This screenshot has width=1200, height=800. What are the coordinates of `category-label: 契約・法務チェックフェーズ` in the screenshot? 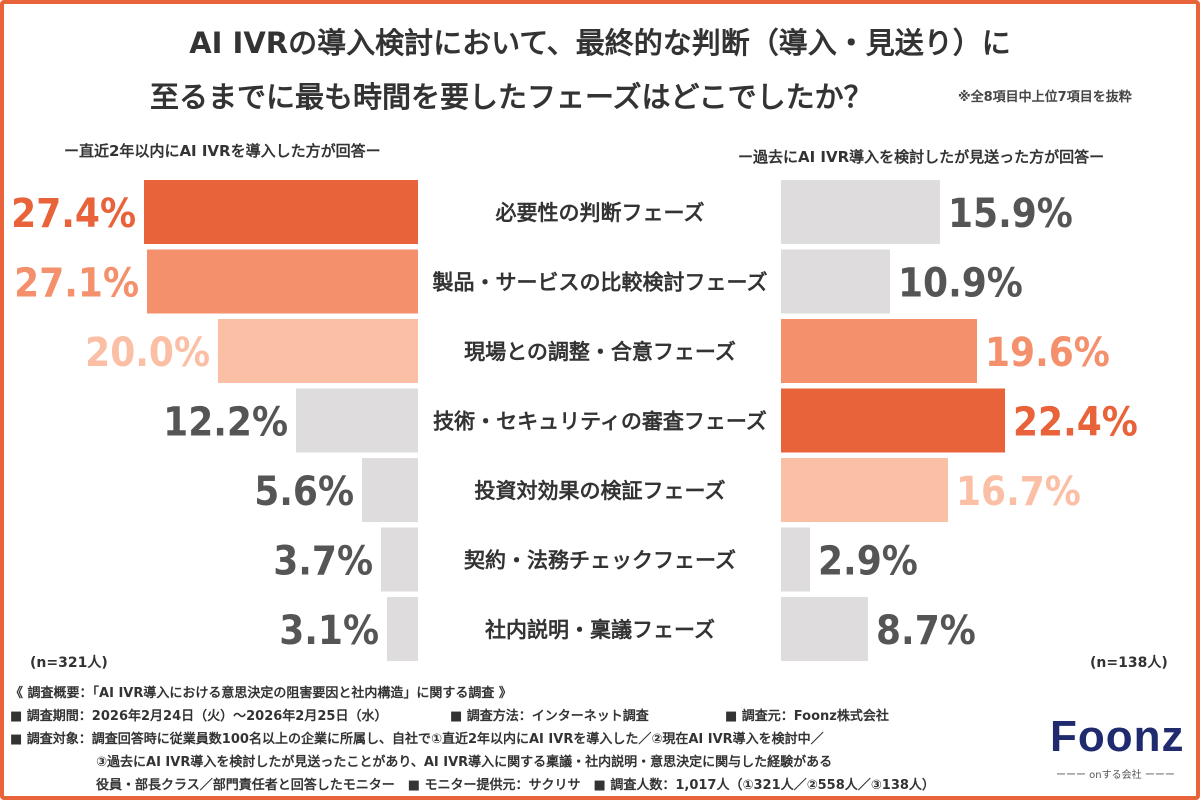 It's located at (599, 561).